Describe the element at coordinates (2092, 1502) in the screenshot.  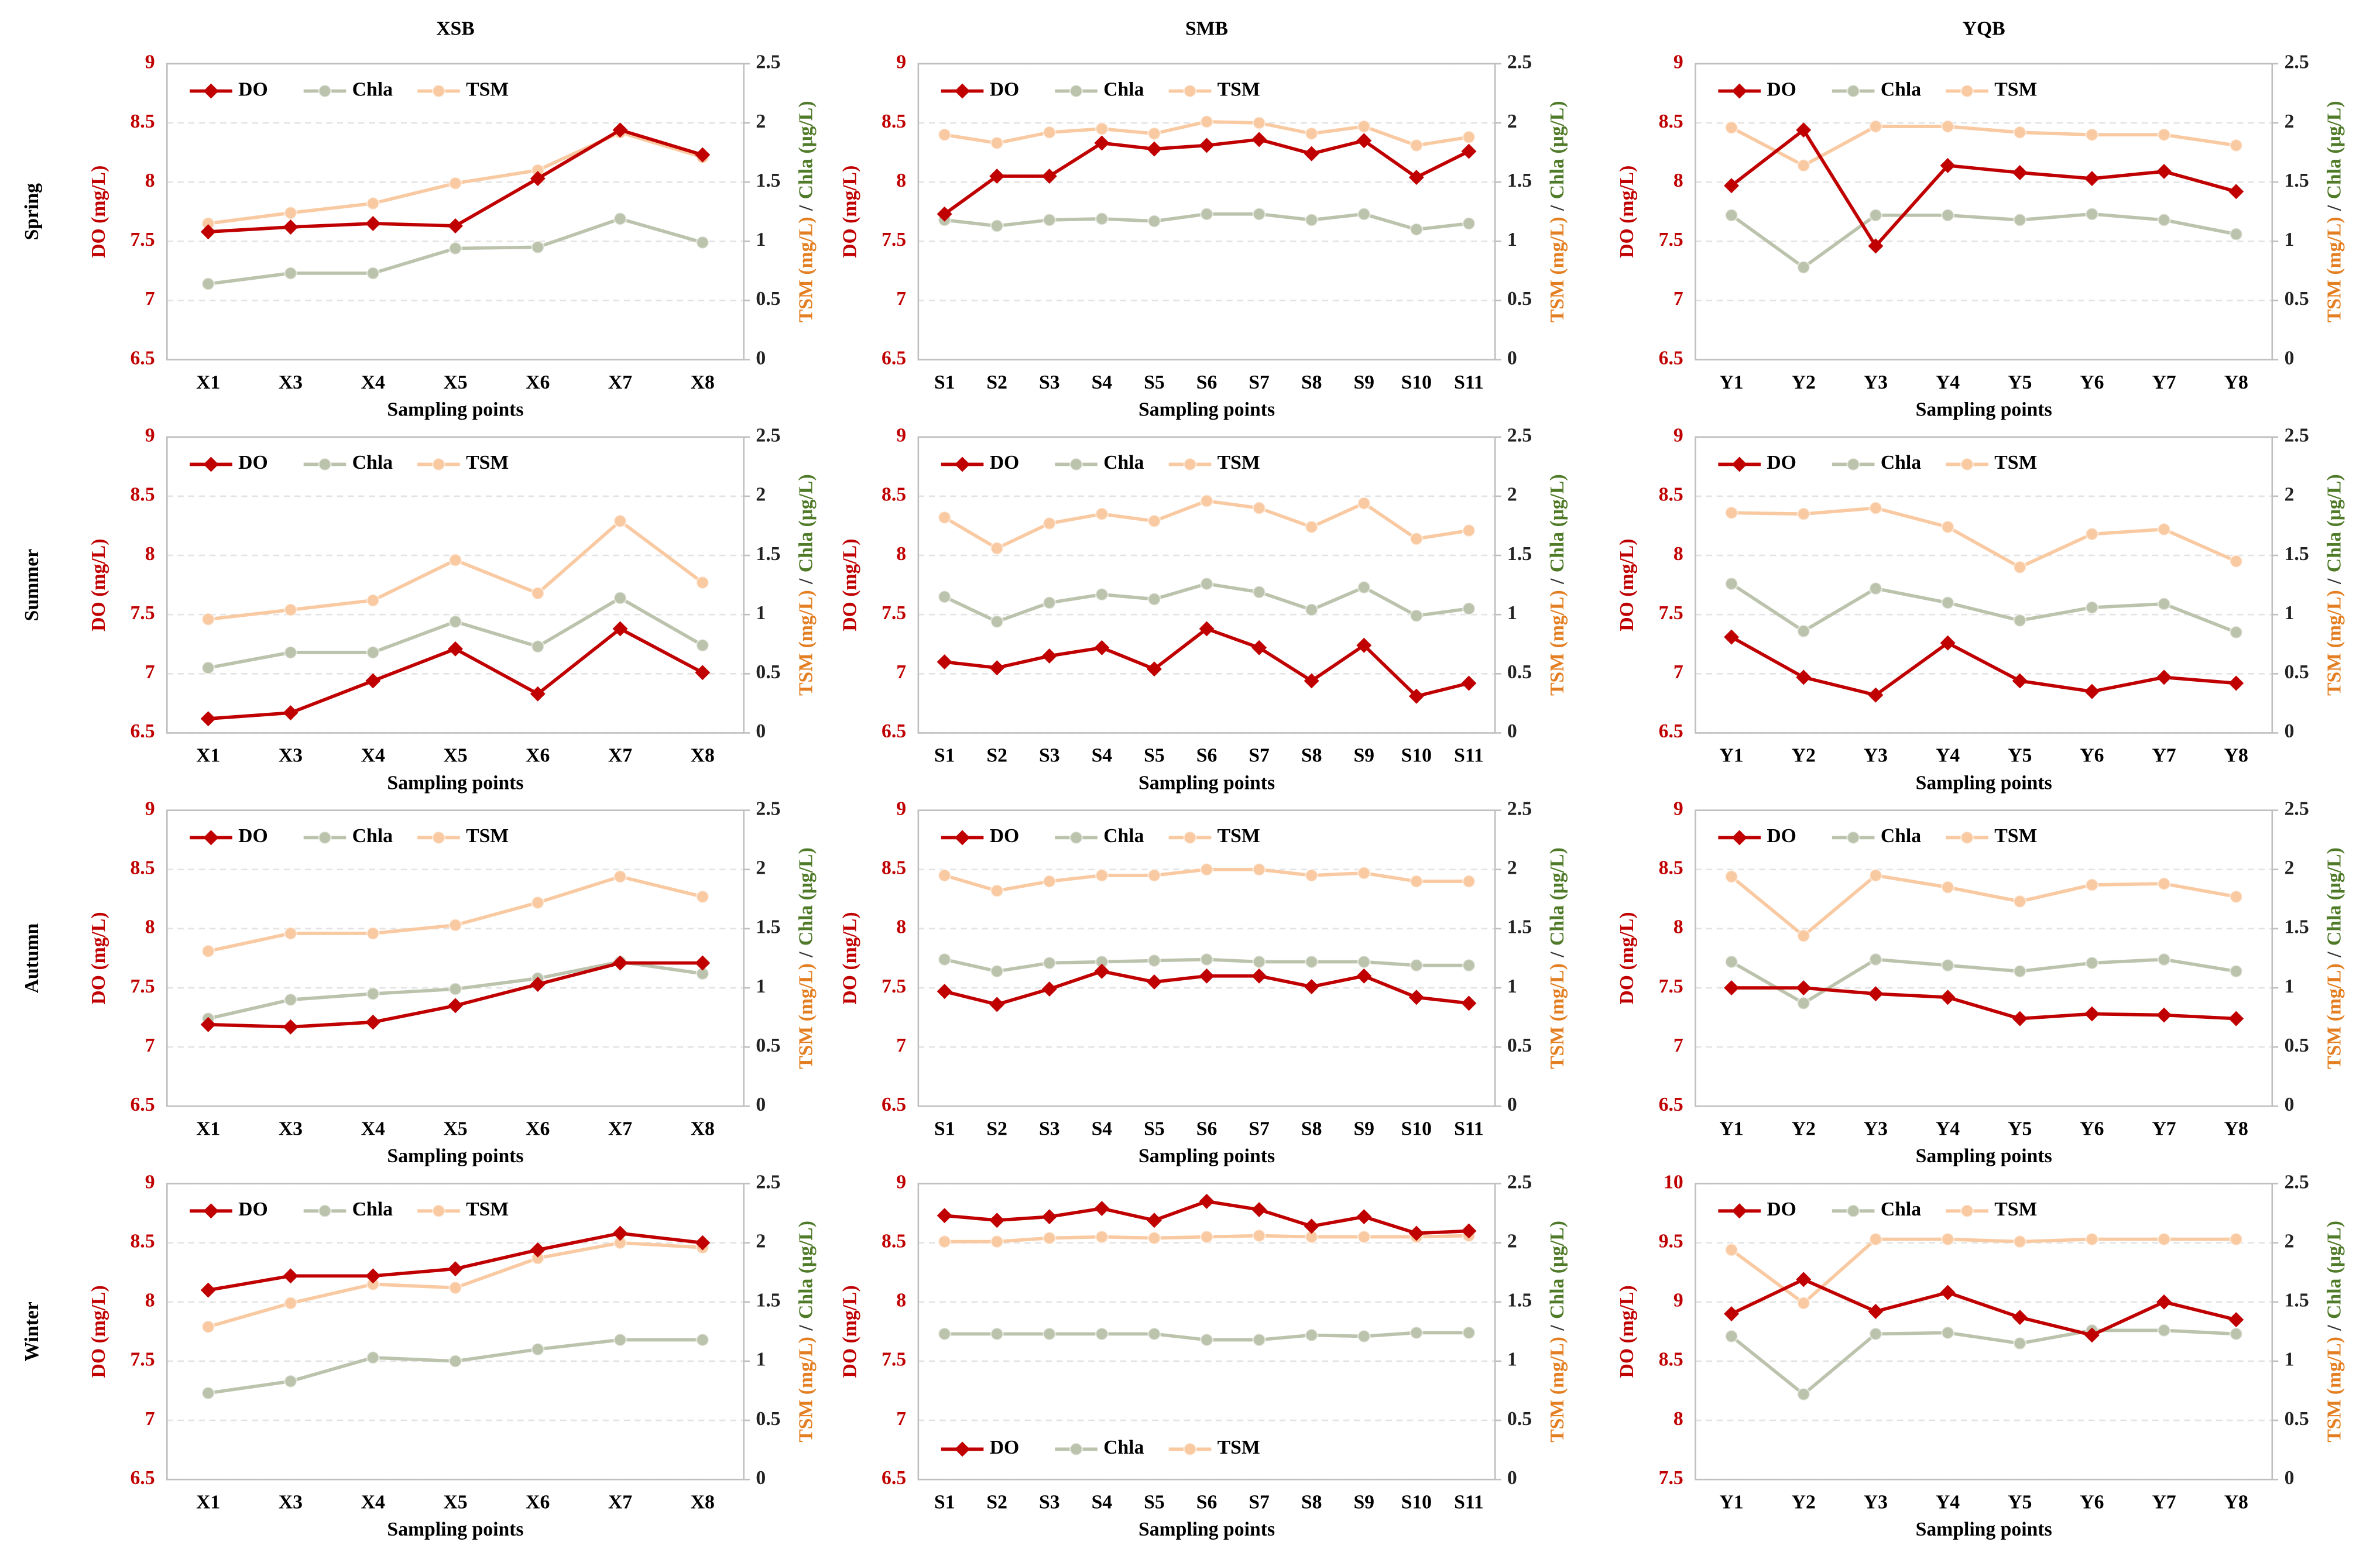
I see `x-tick-label: Y6` at that location.